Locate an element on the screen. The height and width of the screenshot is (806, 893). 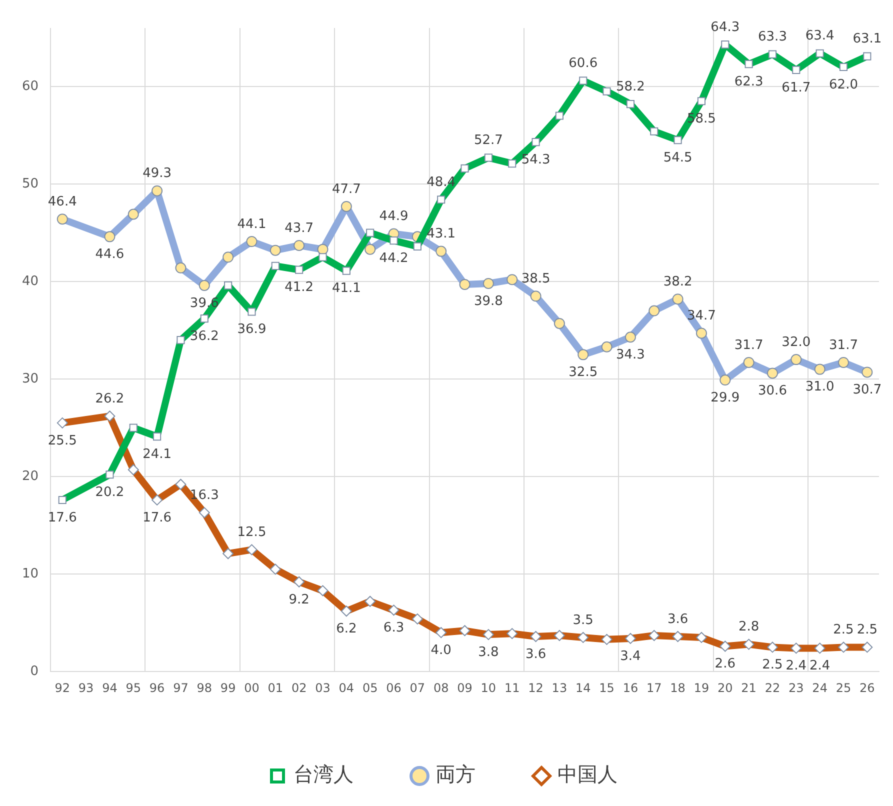
data-label: 44.6 is located at coordinates (109, 254).